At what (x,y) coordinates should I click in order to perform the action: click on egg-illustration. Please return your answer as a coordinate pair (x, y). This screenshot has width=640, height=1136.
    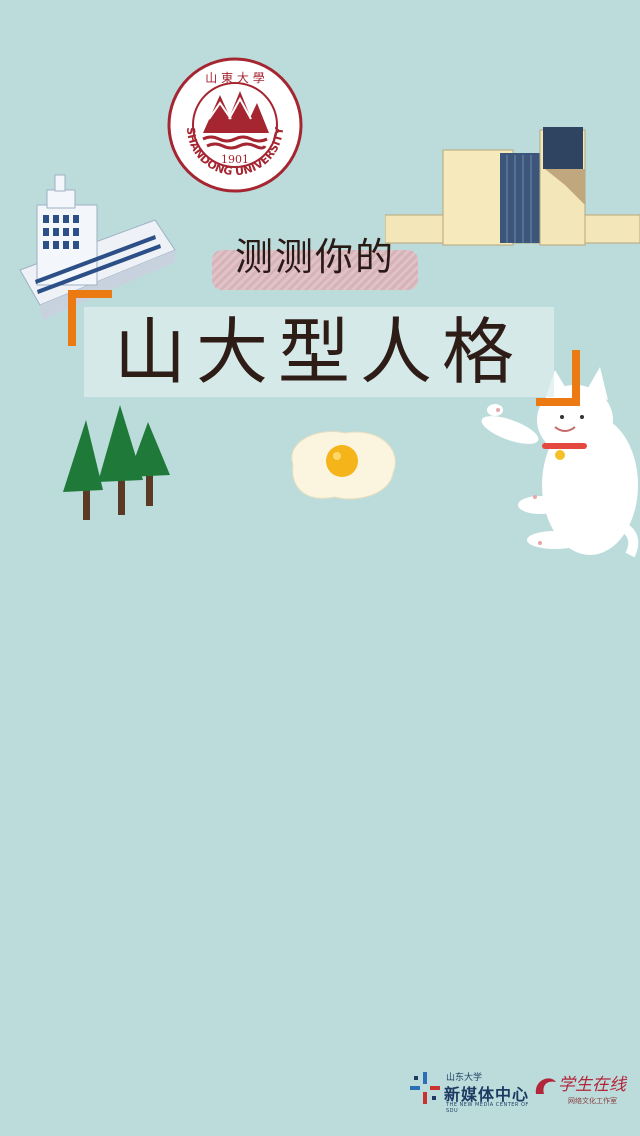
    Looking at the image, I should click on (343, 465).